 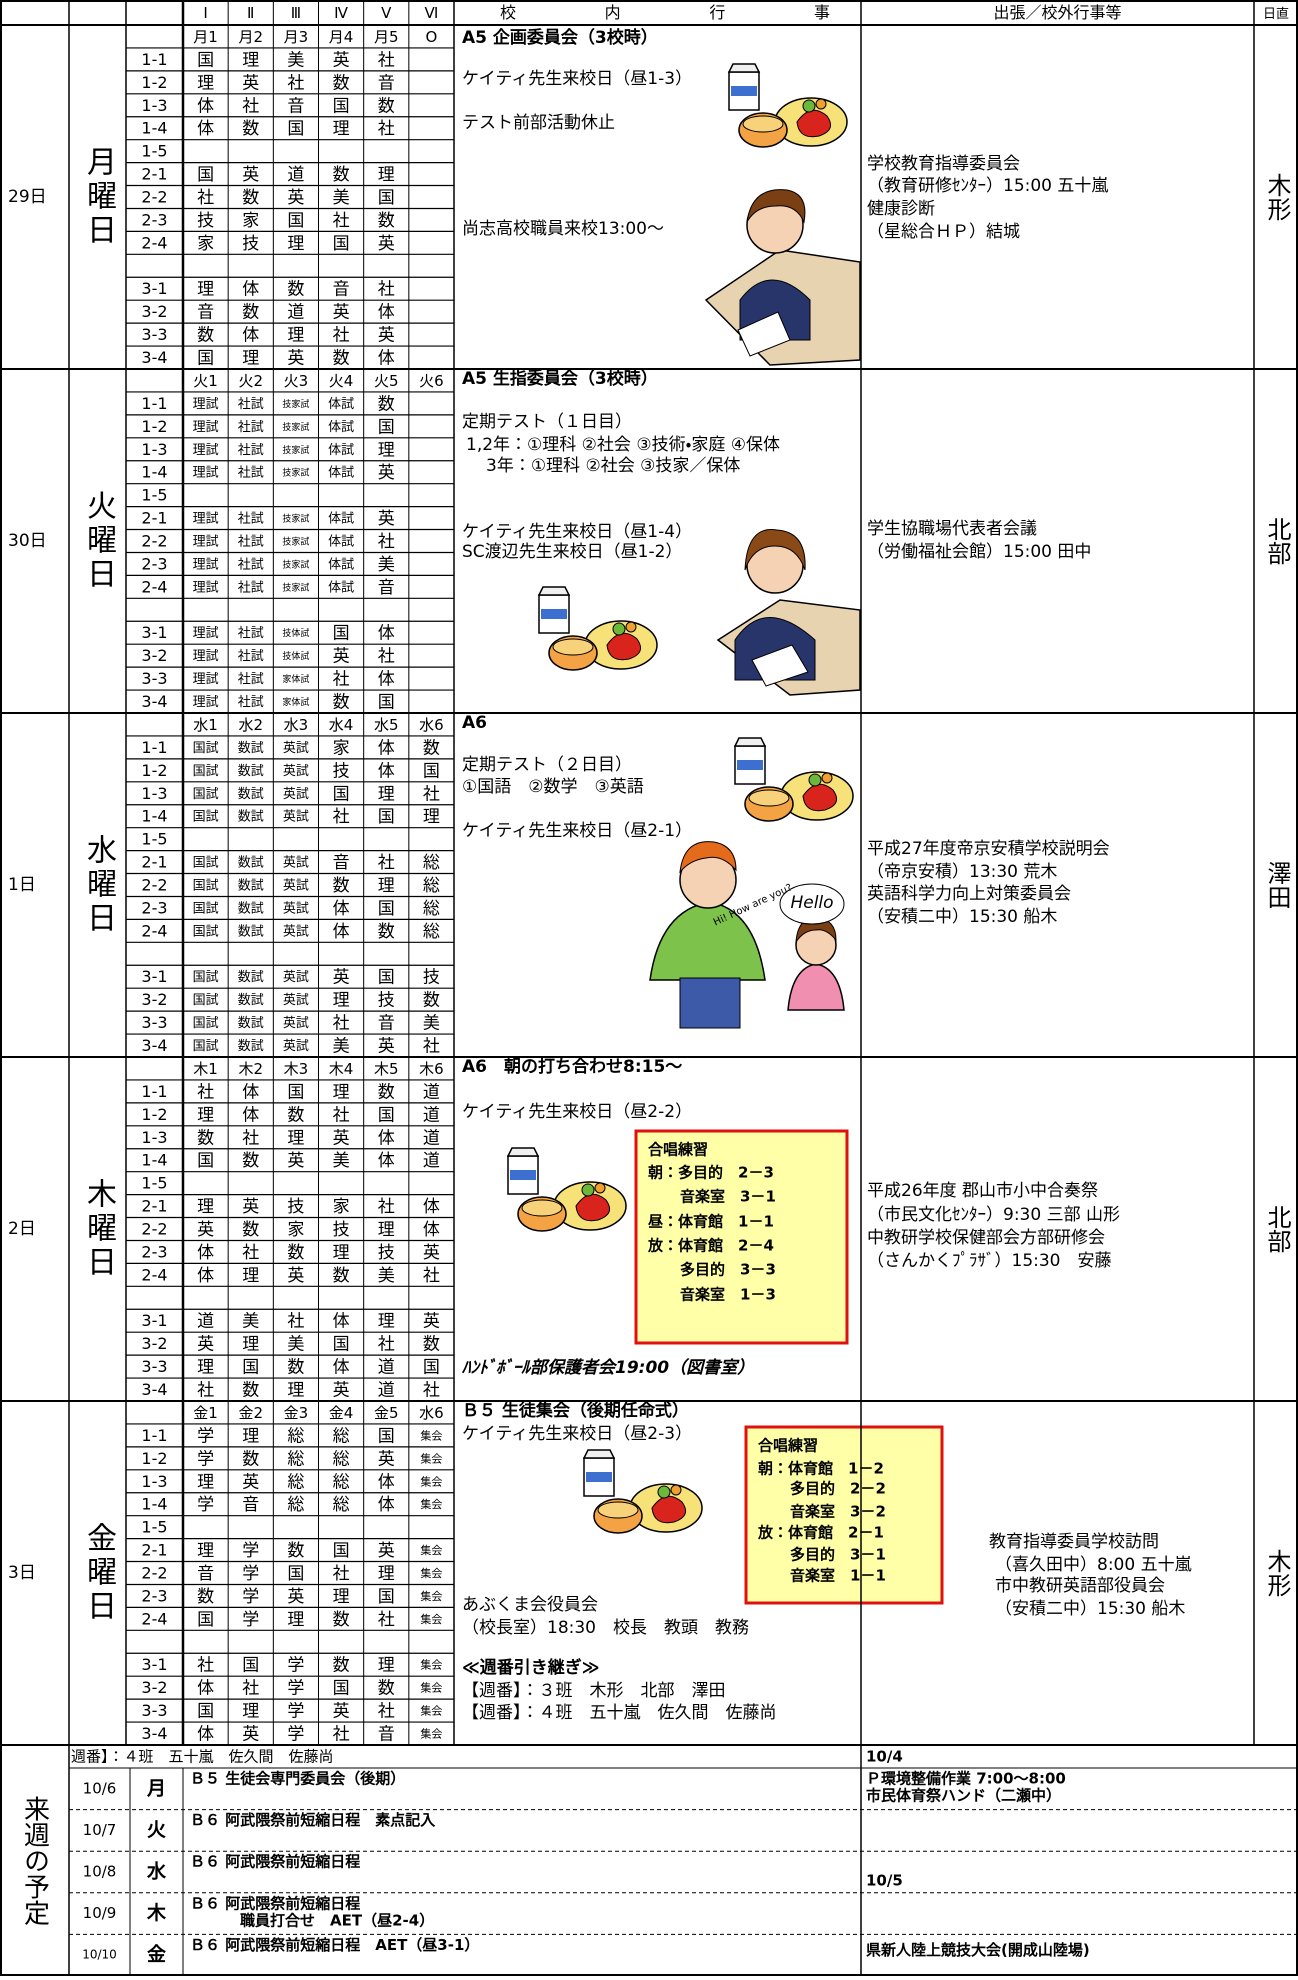 I want to click on school-event: Ｂ５ 生徒集会（後期任命式）, so click(x=575, y=1410).